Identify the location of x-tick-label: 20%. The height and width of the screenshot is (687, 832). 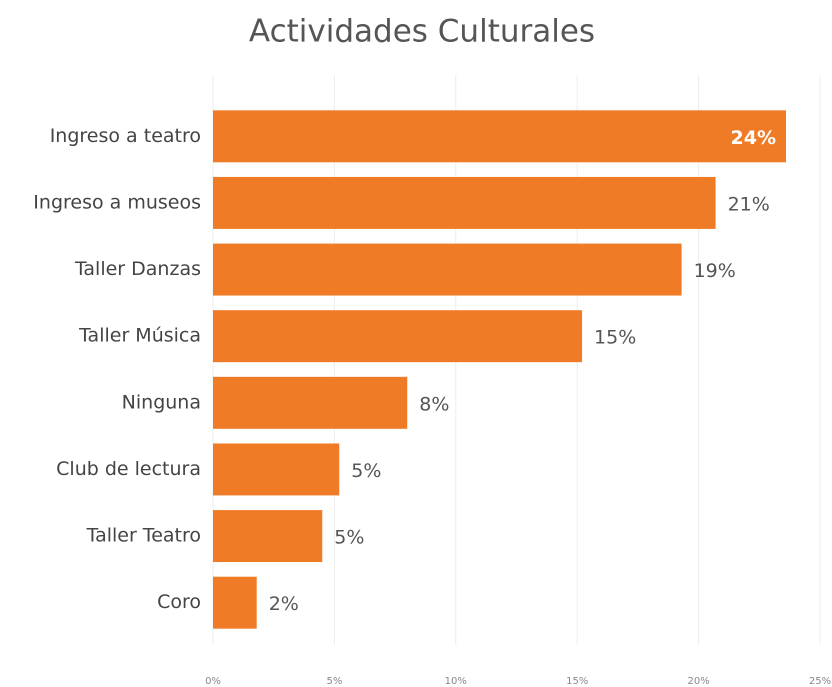
(698, 681).